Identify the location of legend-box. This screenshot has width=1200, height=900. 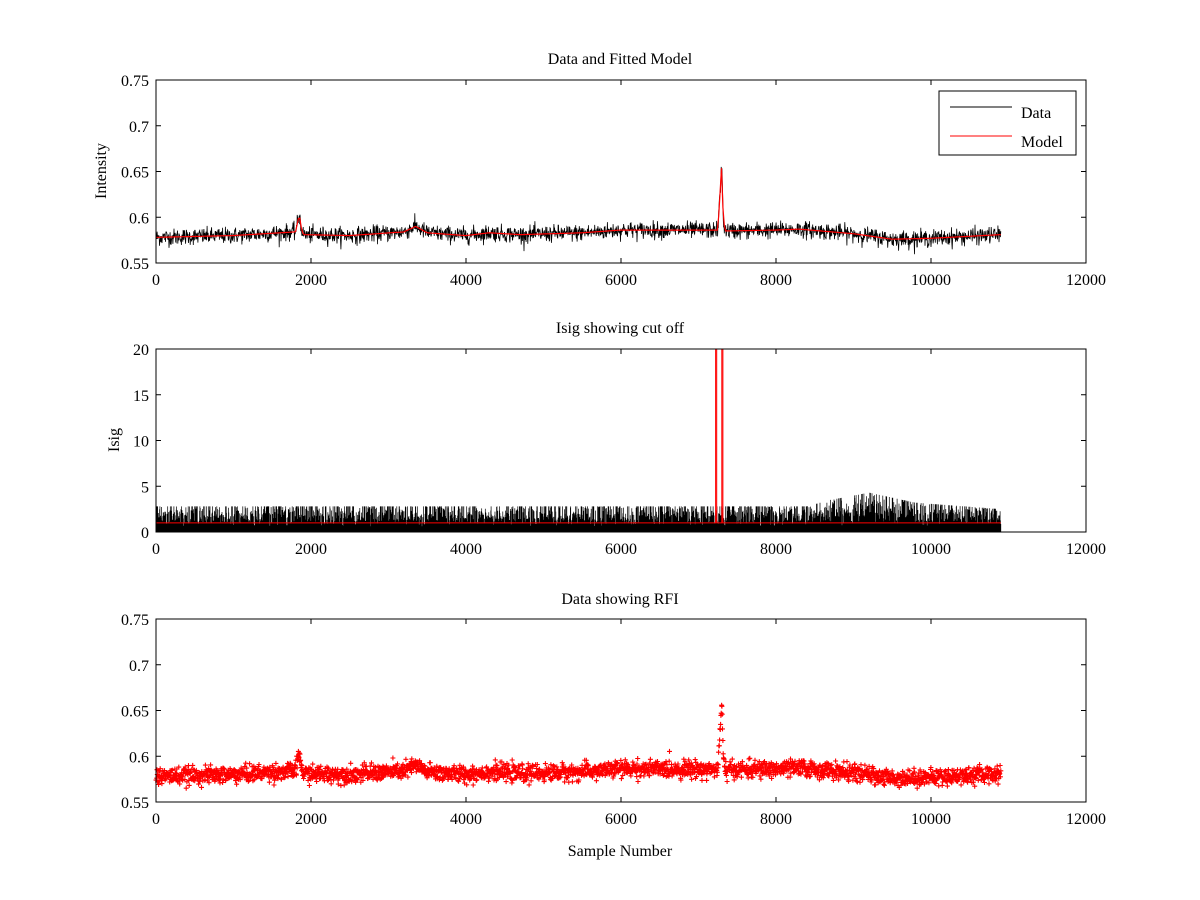
(1007, 123).